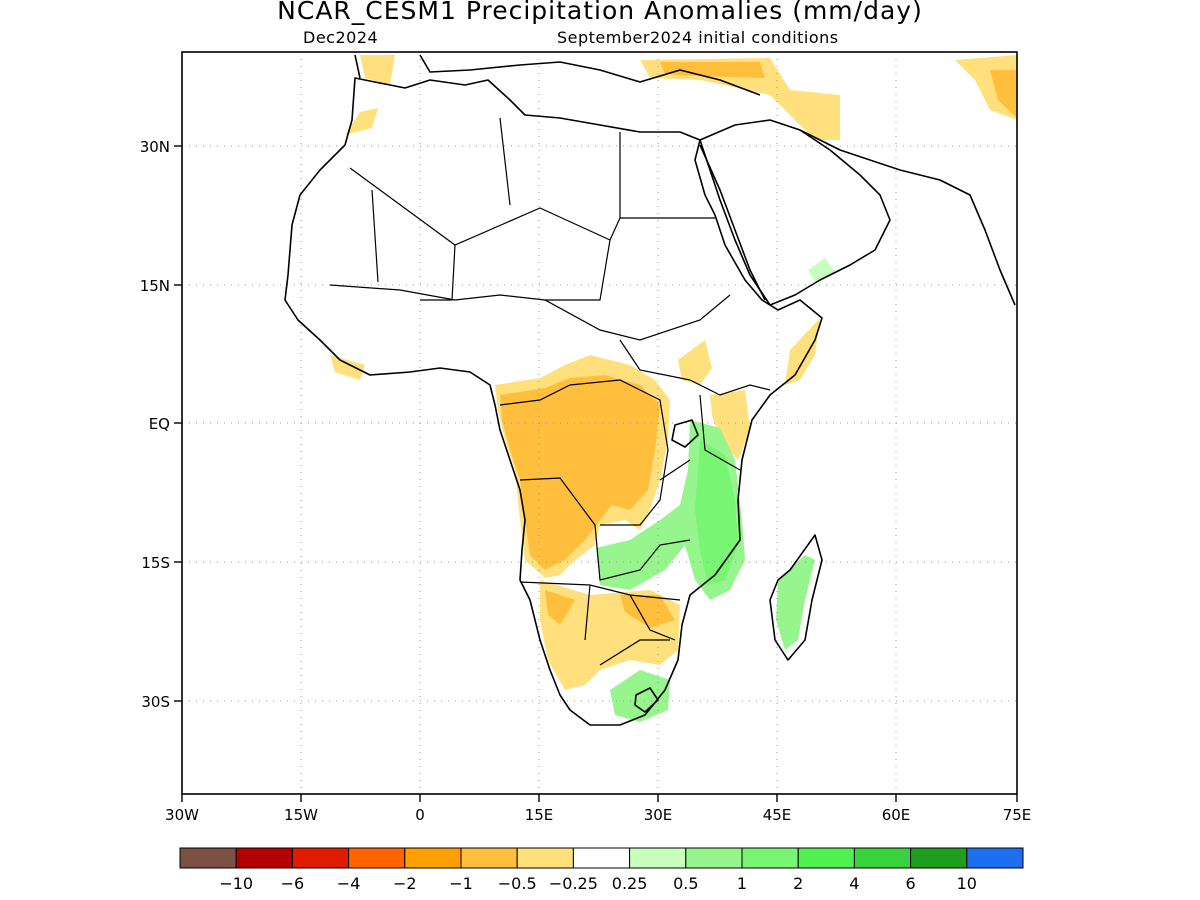 This screenshot has height=900, width=1200. What do you see at coordinates (601, 870) in the screenshot?
I see `colorbar: −10 −6 −4 −2 −1 −0.5 −0.25 0.25 0.5 1 2 4 6 10` at bounding box center [601, 870].